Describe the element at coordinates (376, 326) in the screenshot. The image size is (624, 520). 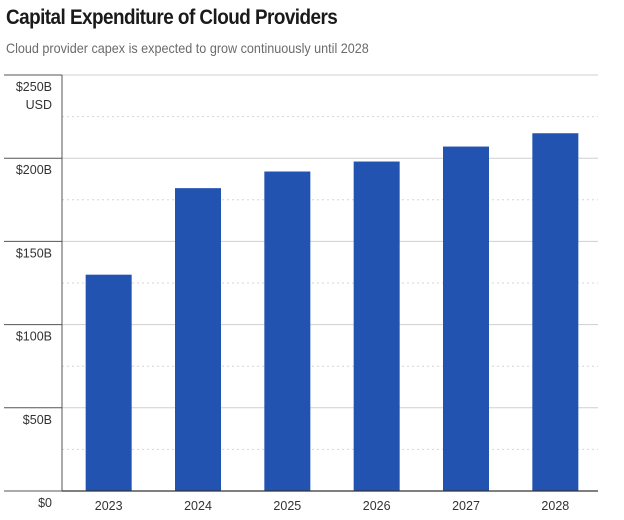
I see `bar-2026` at that location.